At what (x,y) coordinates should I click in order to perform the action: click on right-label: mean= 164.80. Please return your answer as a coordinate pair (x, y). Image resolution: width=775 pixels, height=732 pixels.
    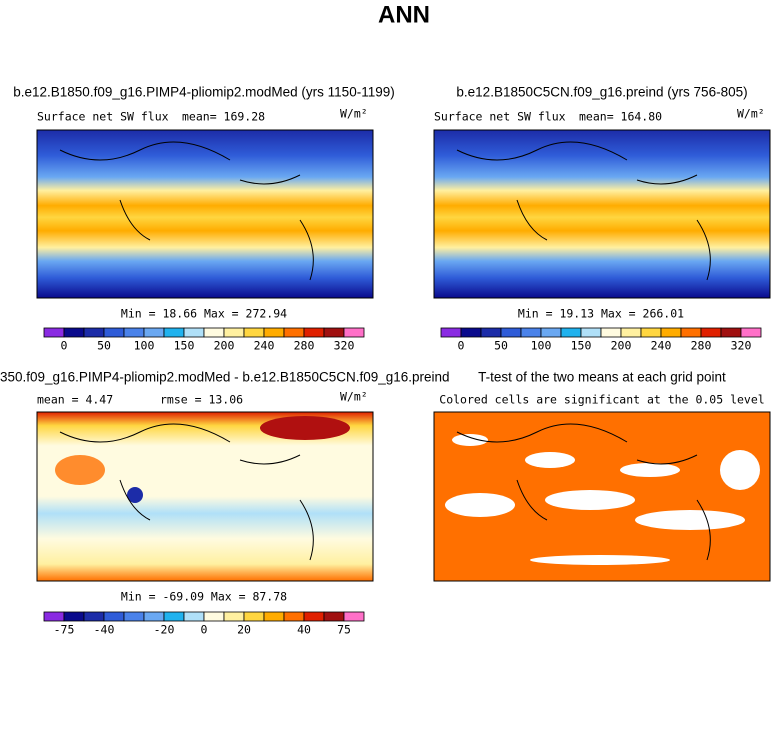
    Looking at the image, I should click on (620, 117).